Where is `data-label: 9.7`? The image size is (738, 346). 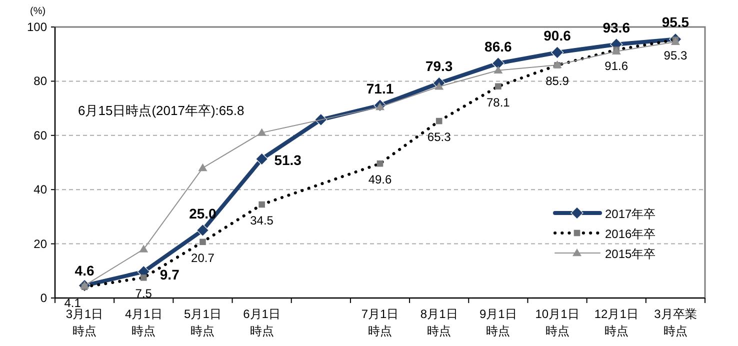 data-label: 9.7 is located at coordinates (170, 274).